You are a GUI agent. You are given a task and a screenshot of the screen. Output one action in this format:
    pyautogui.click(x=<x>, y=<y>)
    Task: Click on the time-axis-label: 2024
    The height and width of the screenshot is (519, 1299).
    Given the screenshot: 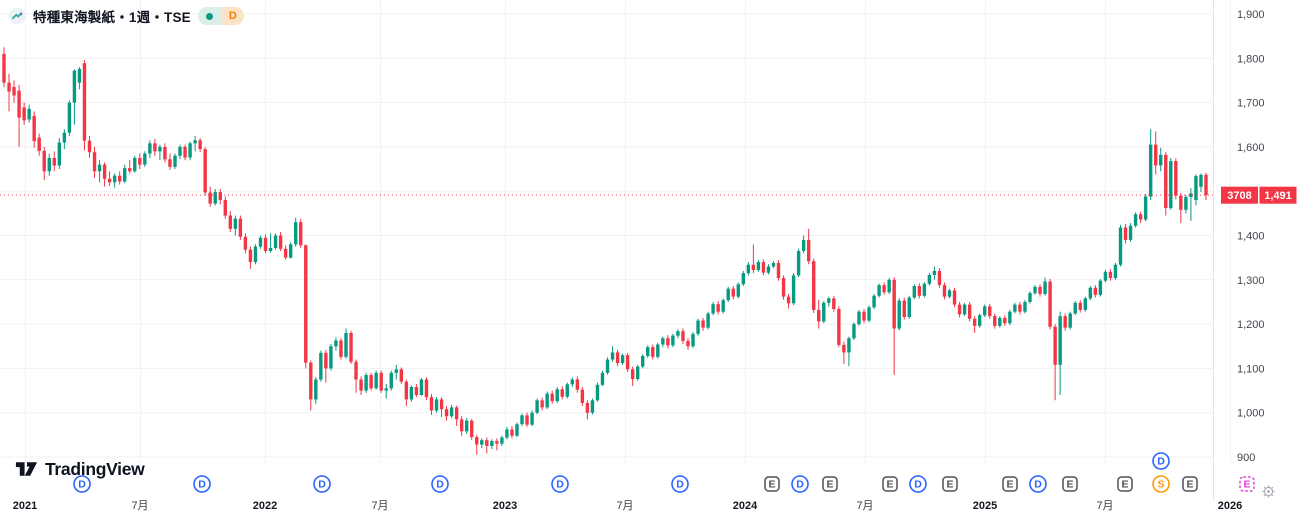 What is the action you would take?
    pyautogui.click(x=745, y=506)
    